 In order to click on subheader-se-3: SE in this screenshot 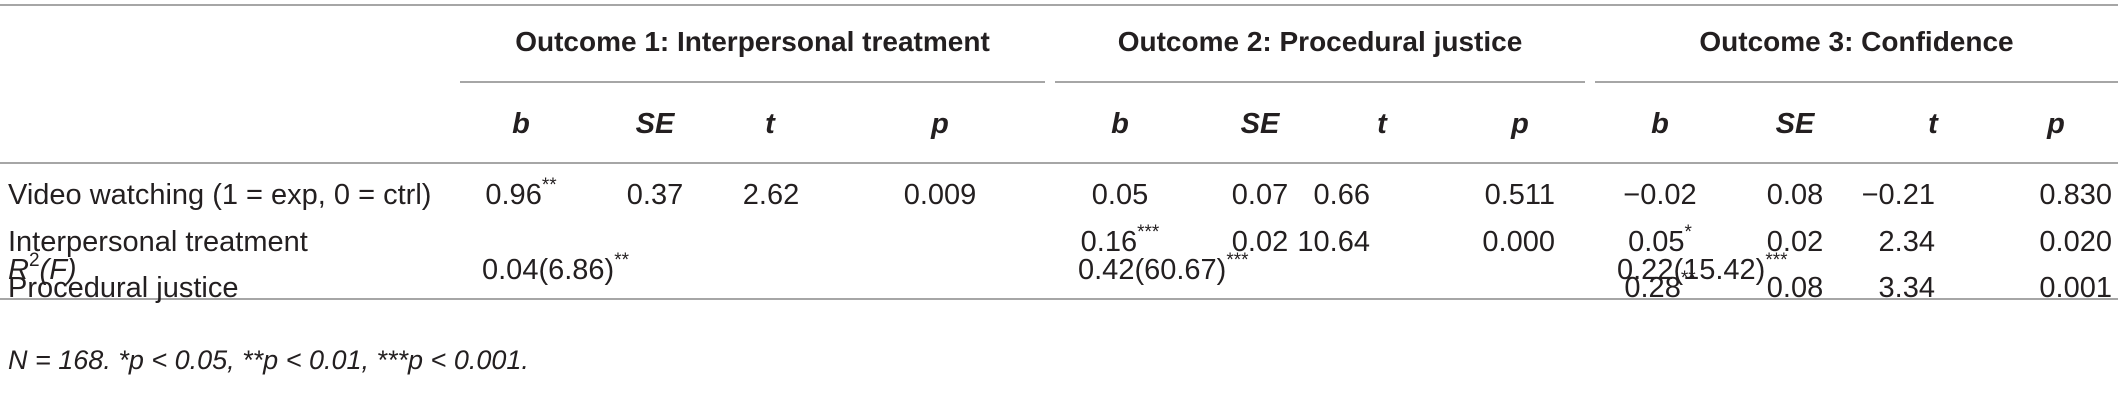, I will do `click(1795, 124)`.